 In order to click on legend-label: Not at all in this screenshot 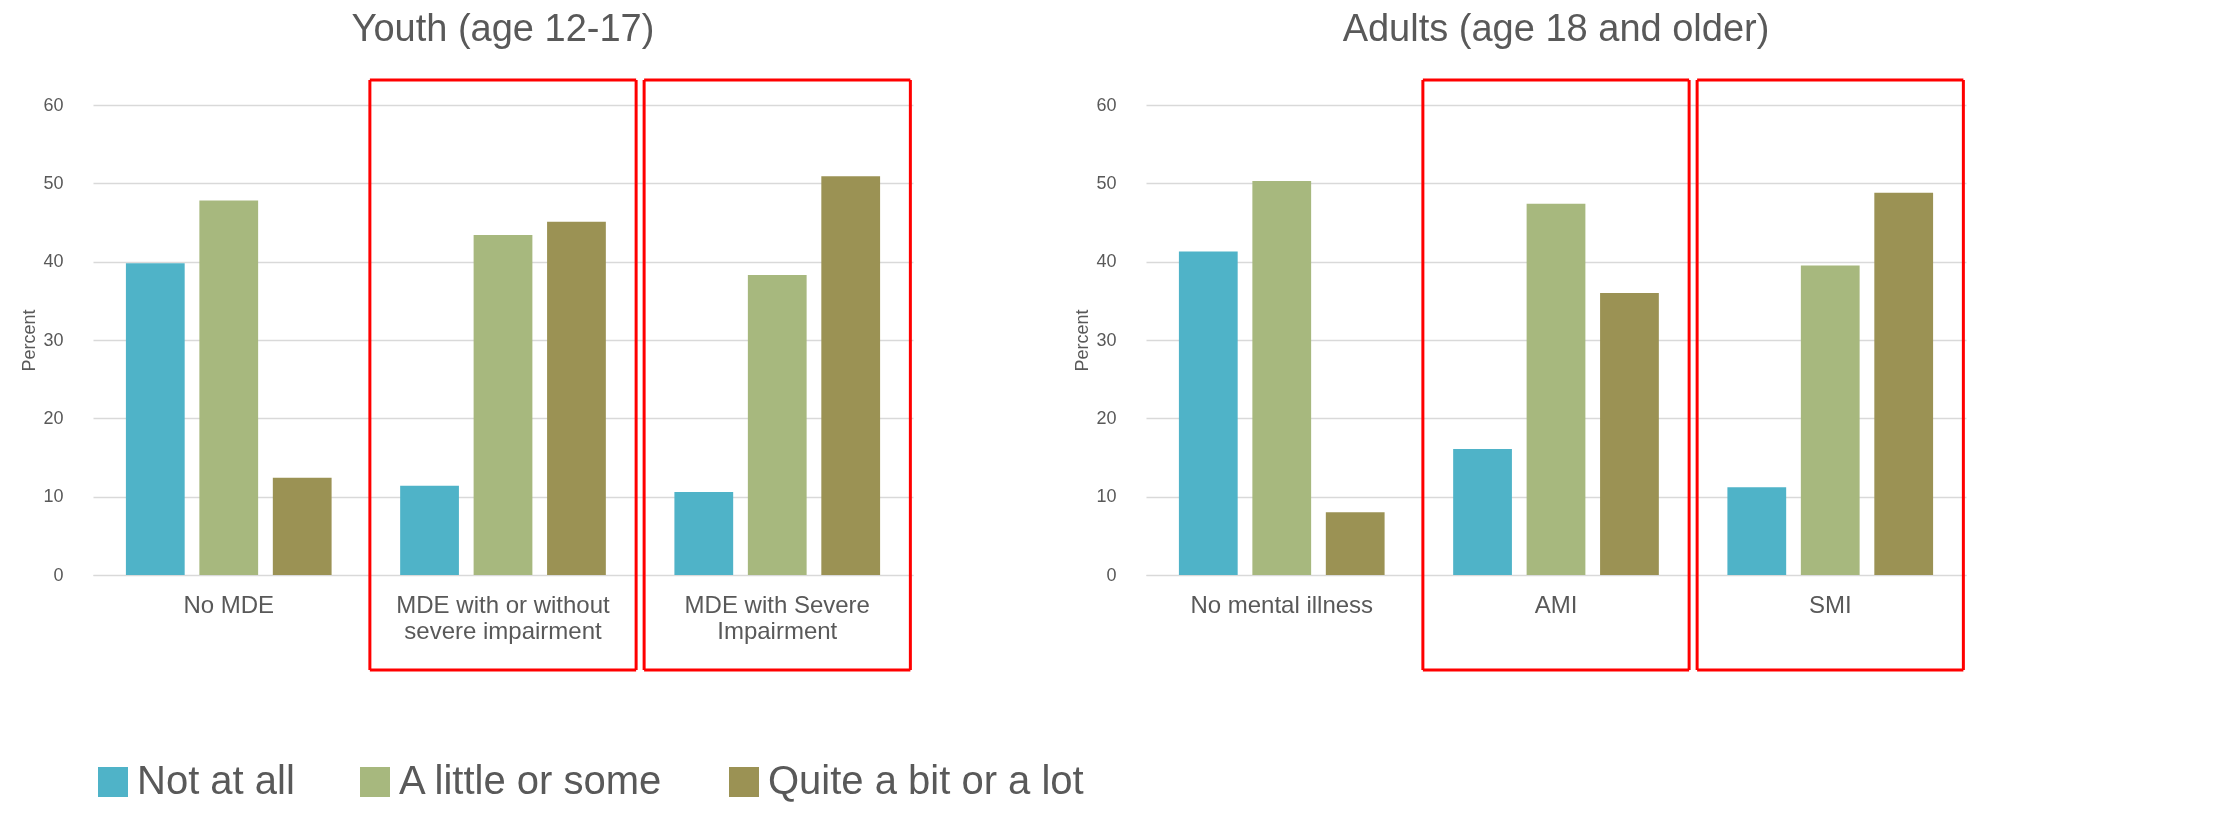, I will do `click(216, 780)`.